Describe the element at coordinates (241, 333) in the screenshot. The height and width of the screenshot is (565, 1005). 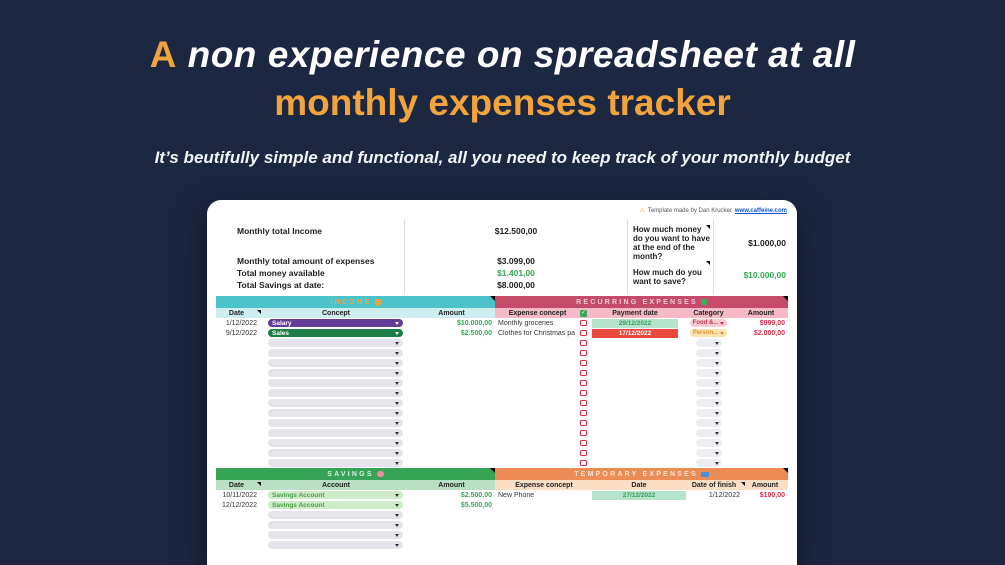
I see `income-date-cell: 9/12/2022` at that location.